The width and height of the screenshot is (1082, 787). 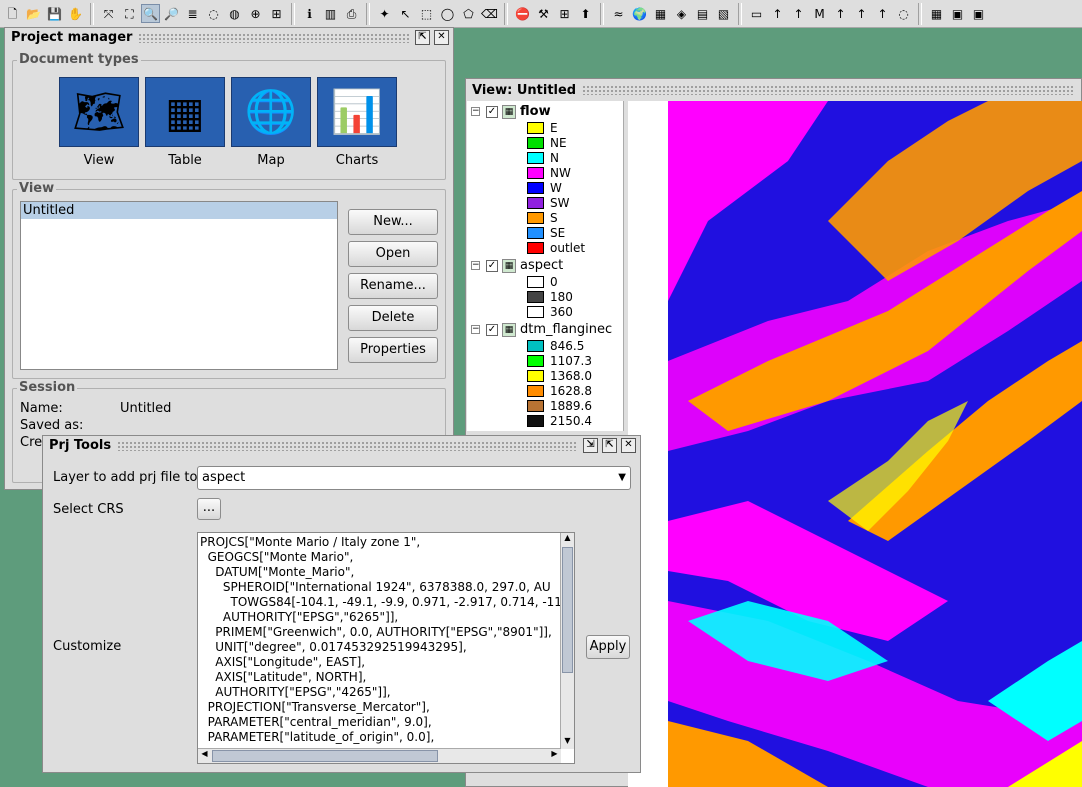 What do you see at coordinates (99, 122) in the screenshot?
I see `doctype-view: 🗺 View` at bounding box center [99, 122].